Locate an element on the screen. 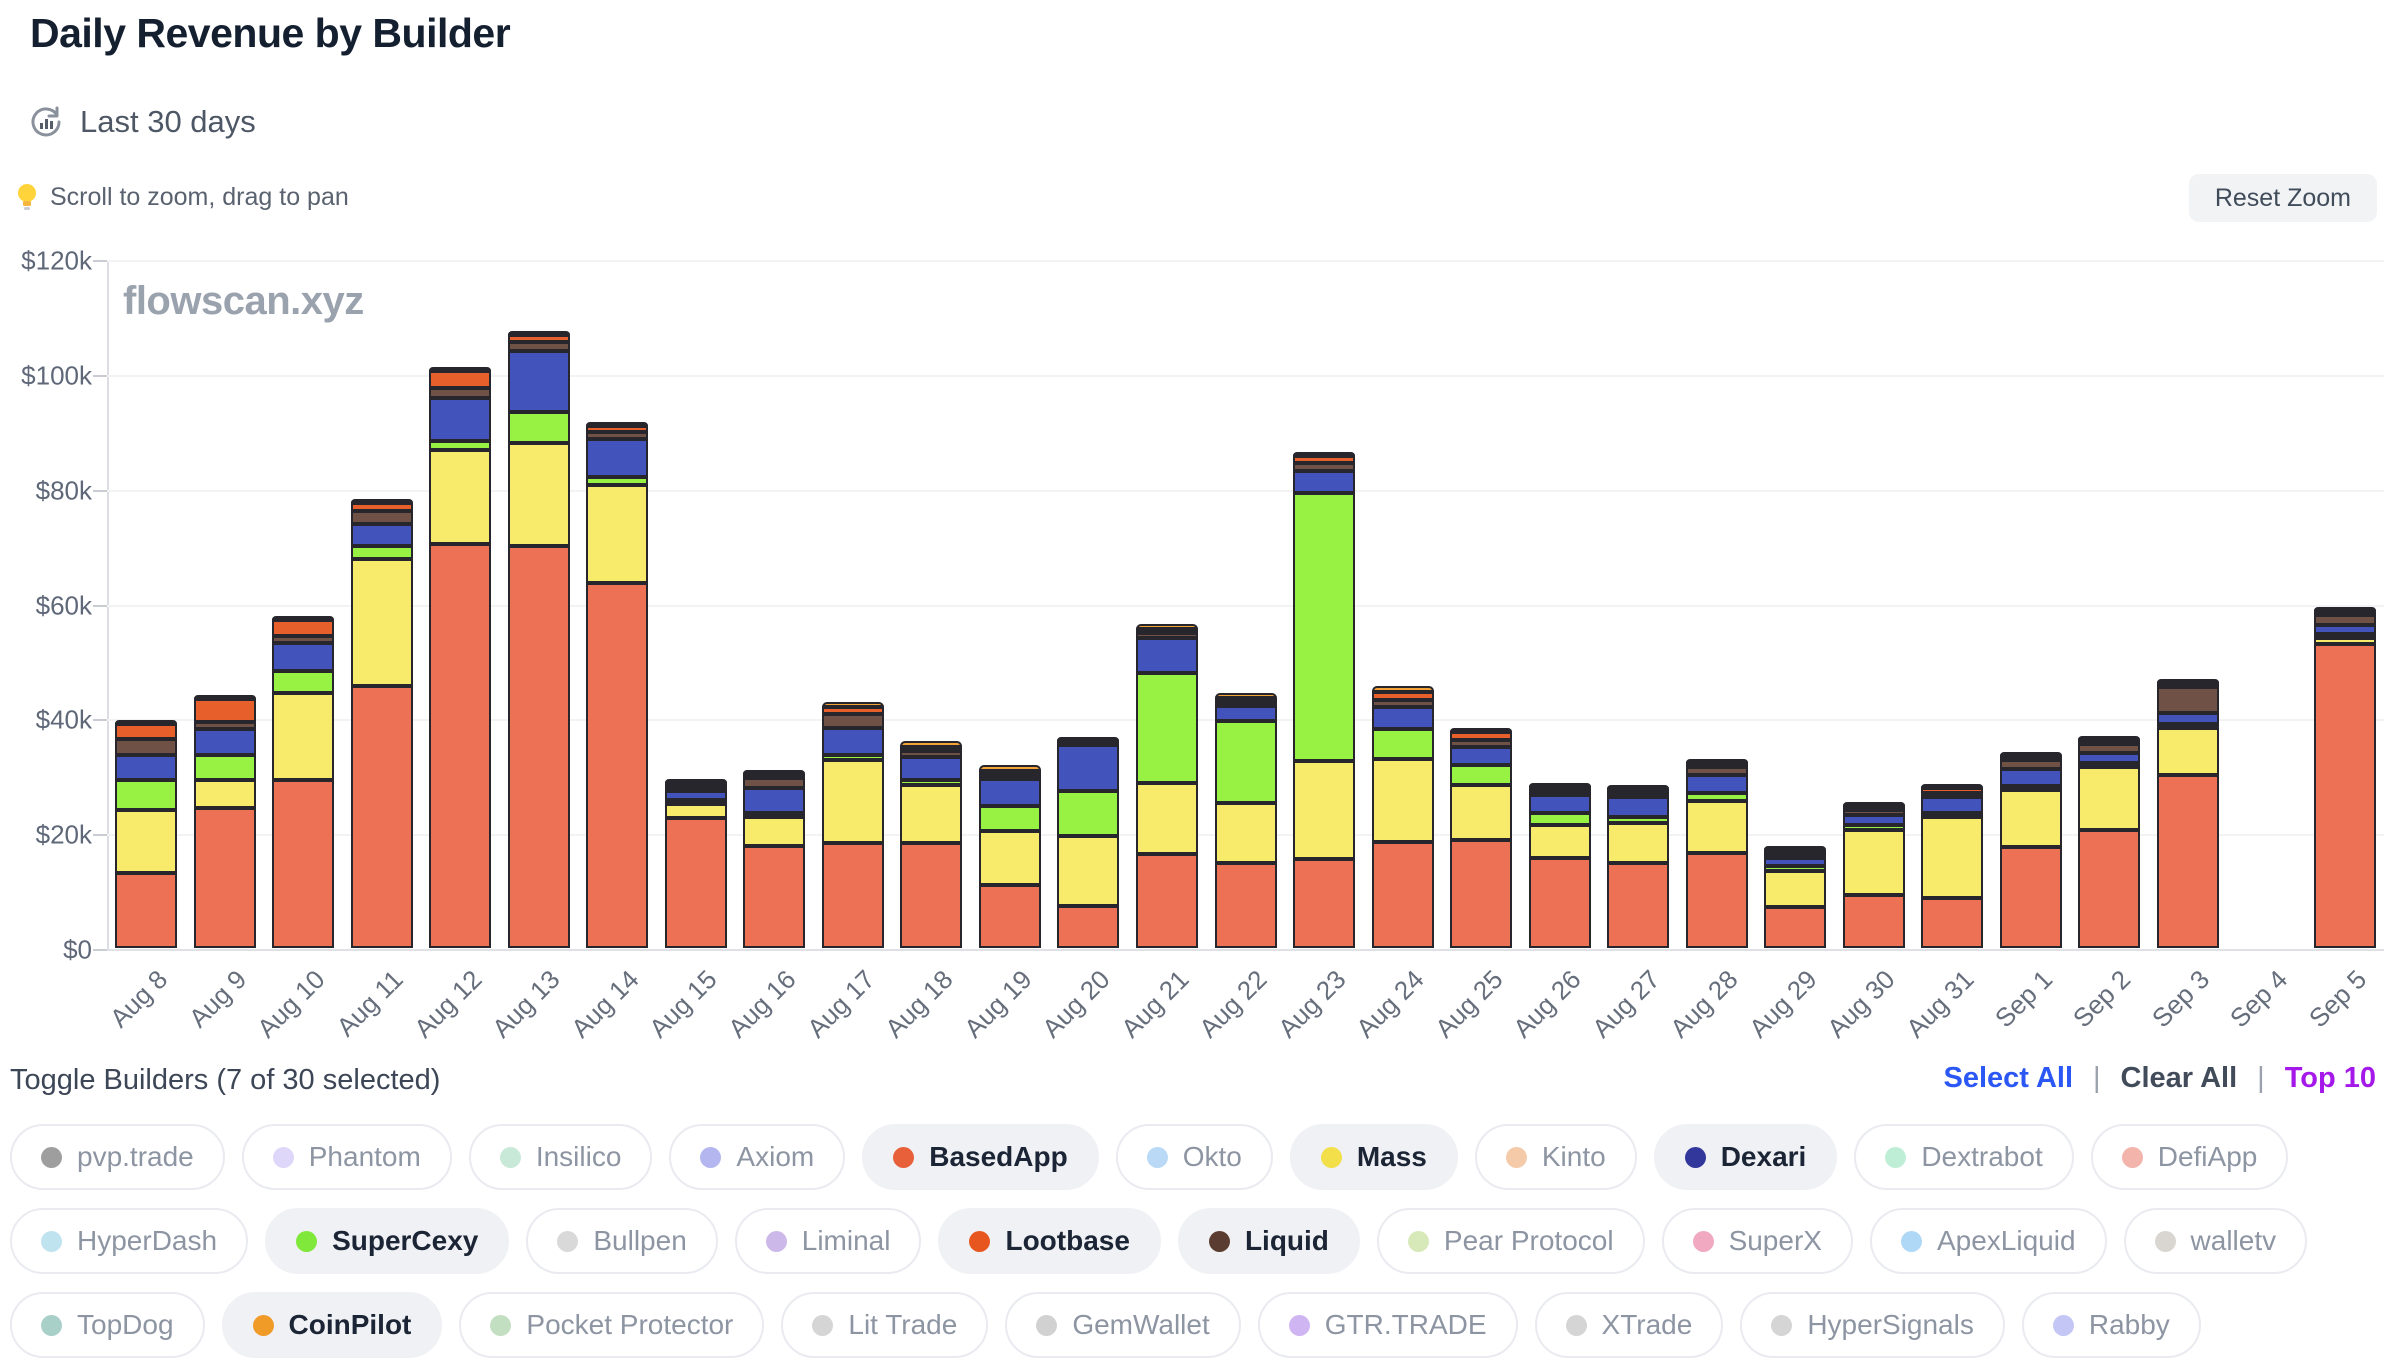 The height and width of the screenshot is (1364, 2394). builder-chip-insilico: Insilico is located at coordinates (560, 1157).